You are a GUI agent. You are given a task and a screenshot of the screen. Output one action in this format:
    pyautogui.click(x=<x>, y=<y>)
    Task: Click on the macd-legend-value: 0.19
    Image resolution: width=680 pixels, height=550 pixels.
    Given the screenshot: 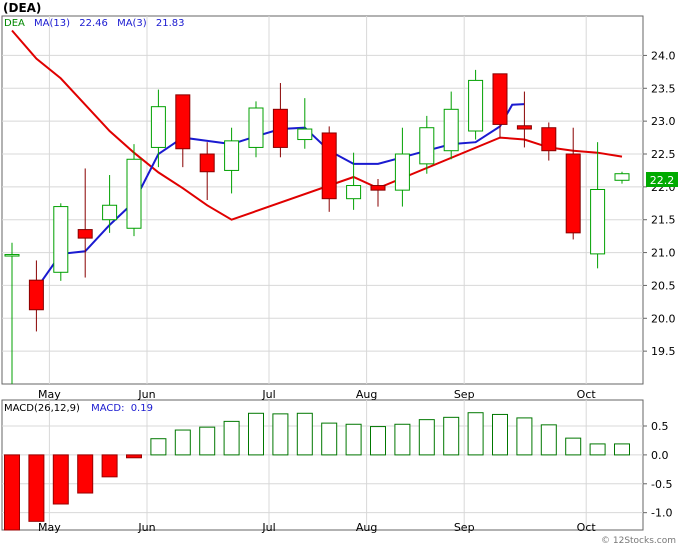 What is the action you would take?
    pyautogui.click(x=142, y=408)
    